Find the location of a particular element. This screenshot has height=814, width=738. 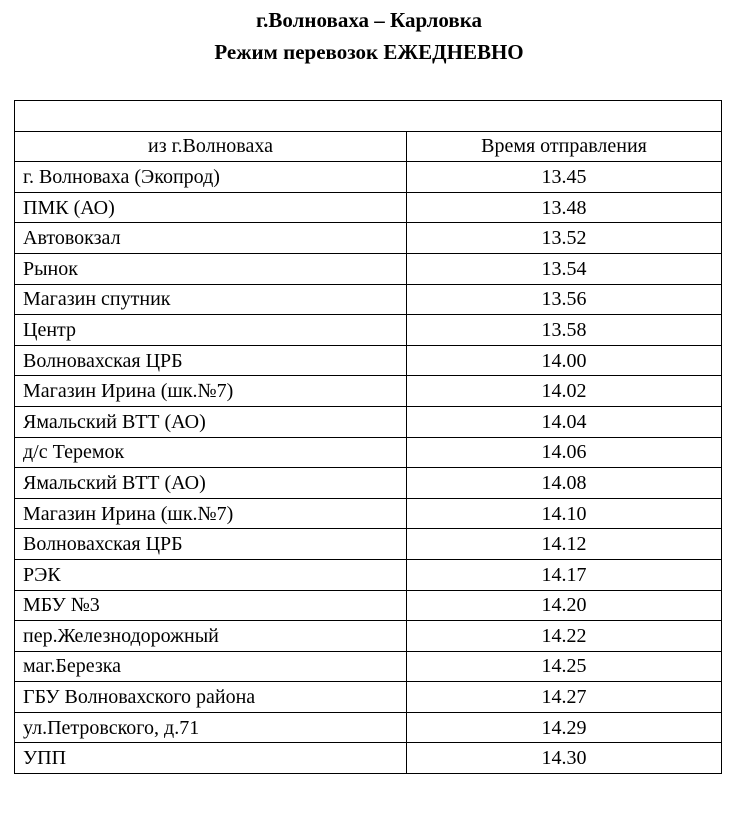

departure-time: 13.48 is located at coordinates (564, 207).